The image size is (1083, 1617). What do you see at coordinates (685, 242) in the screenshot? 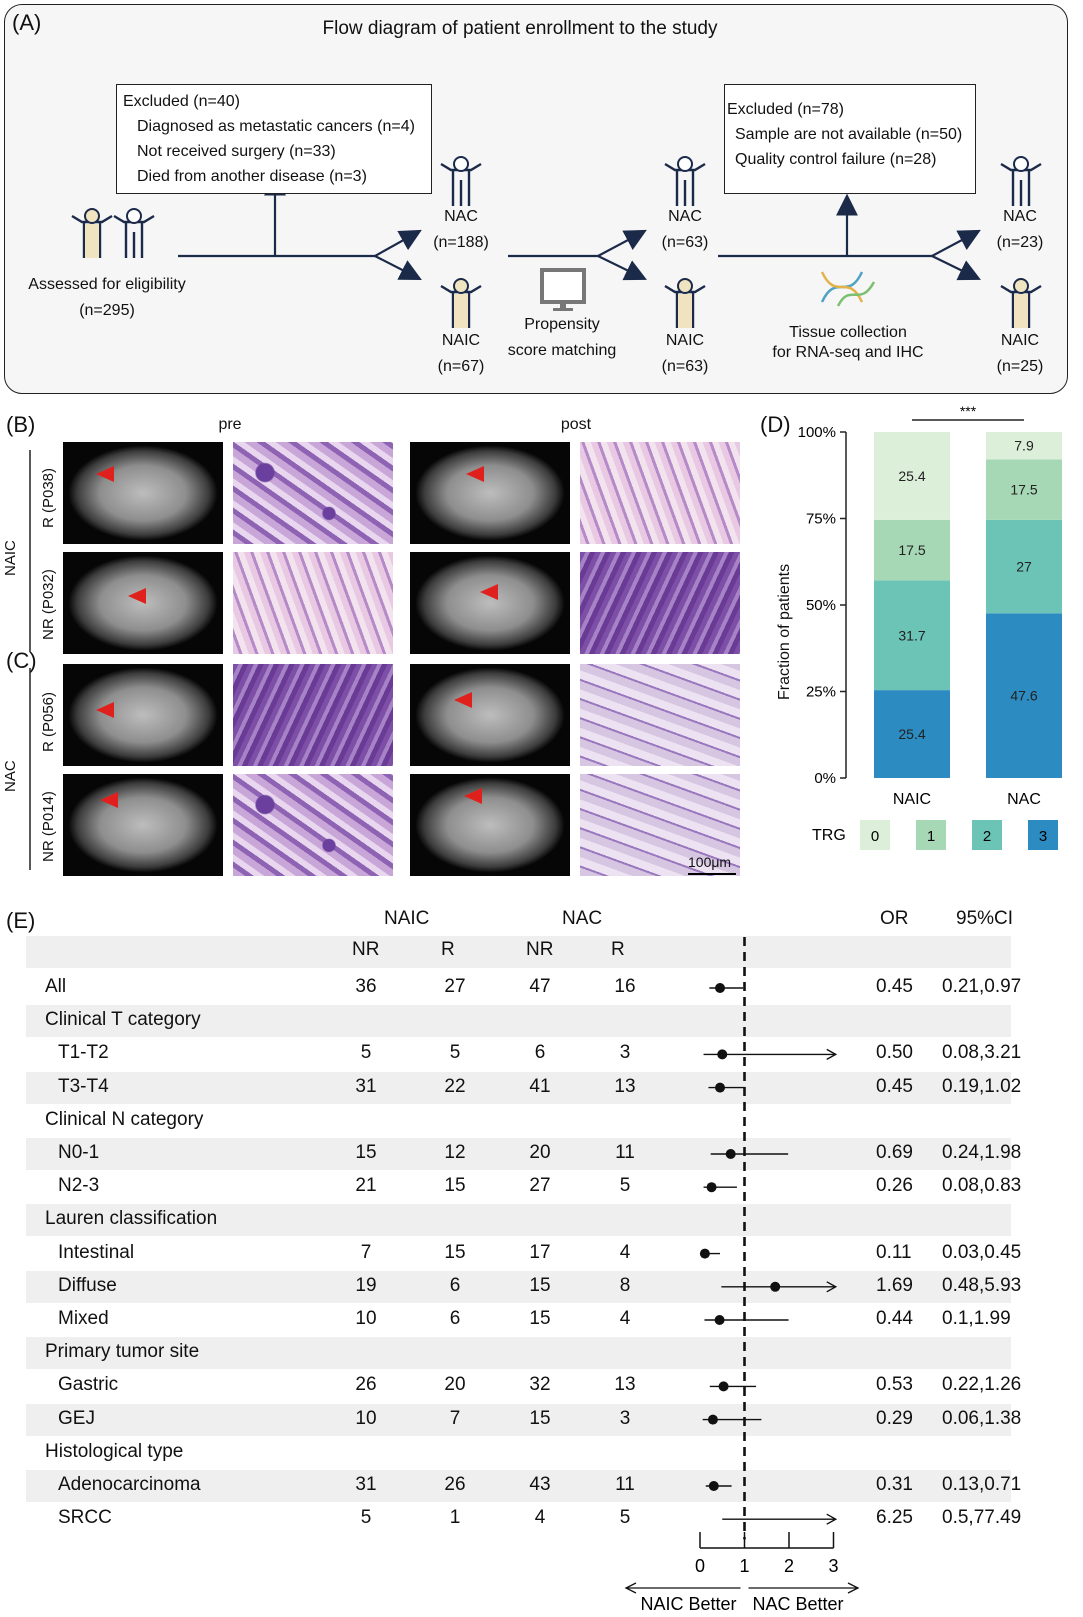
I see `g2-nac-n: (n=63)` at bounding box center [685, 242].